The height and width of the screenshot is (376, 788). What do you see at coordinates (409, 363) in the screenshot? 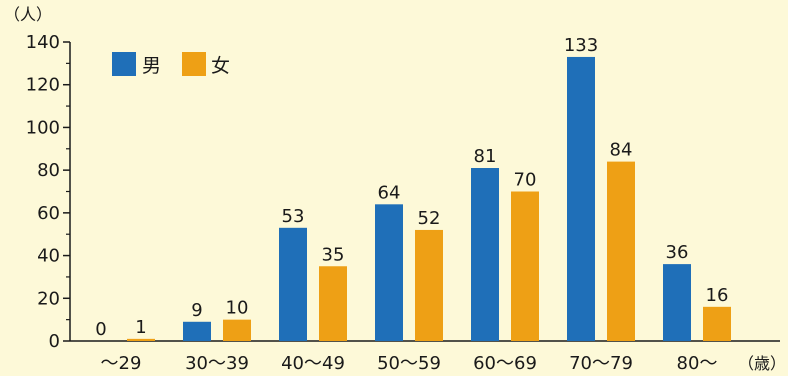
I see `x-tick-label: 50〜59` at bounding box center [409, 363].